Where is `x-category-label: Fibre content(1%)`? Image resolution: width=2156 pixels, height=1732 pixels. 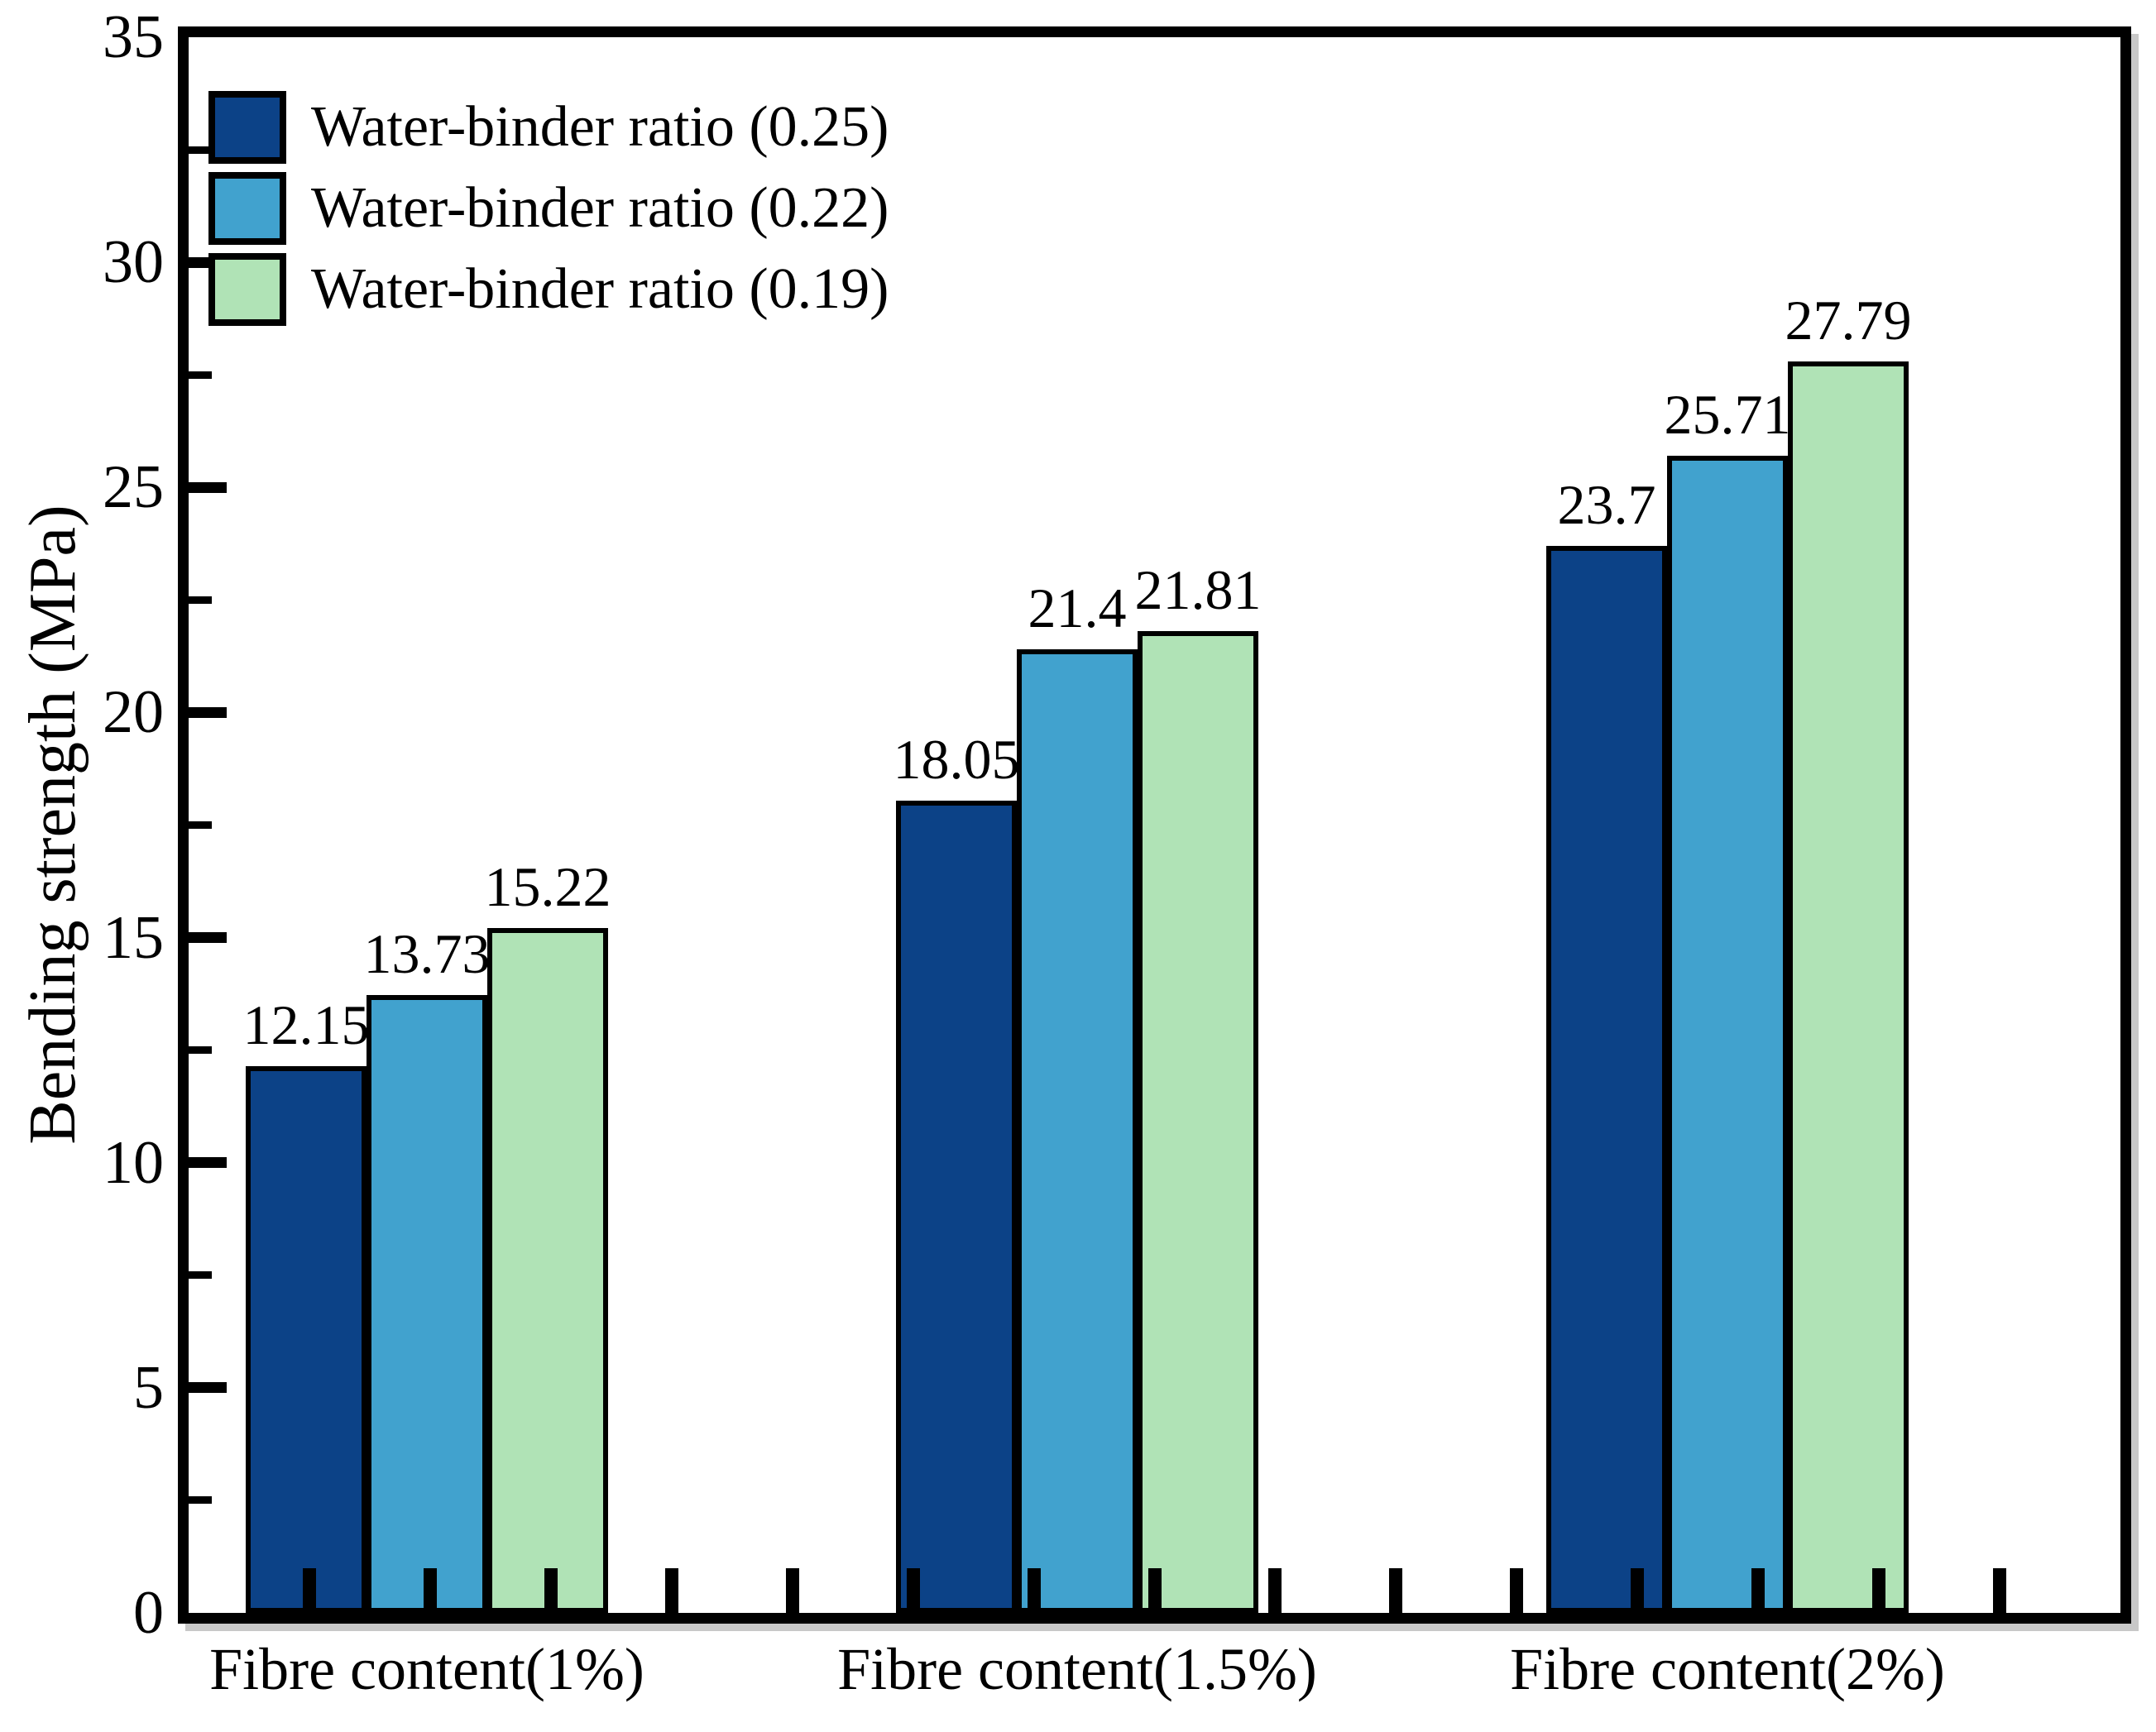 x-category-label: Fibre content(1%) is located at coordinates (426, 1669).